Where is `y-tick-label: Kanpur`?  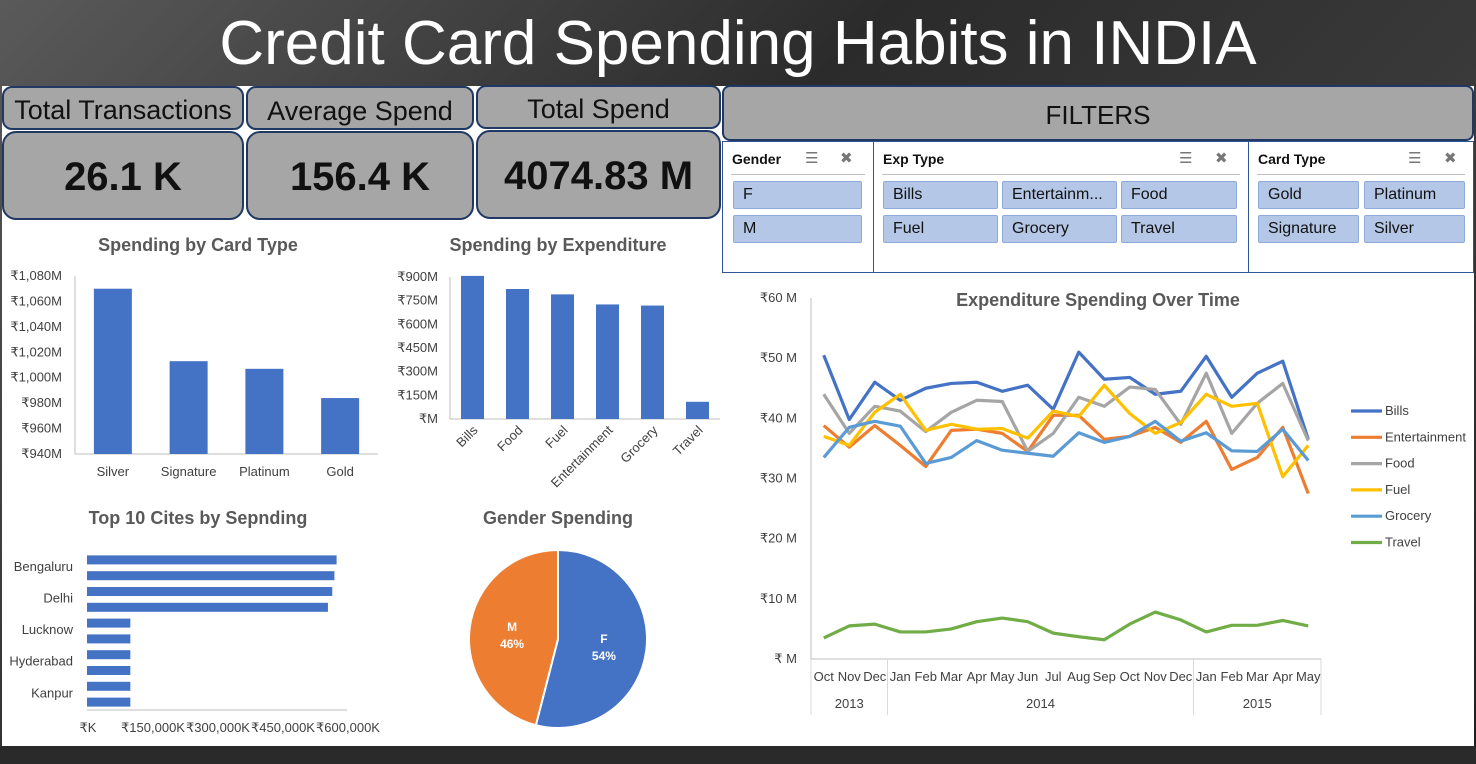 y-tick-label: Kanpur is located at coordinates (52, 692).